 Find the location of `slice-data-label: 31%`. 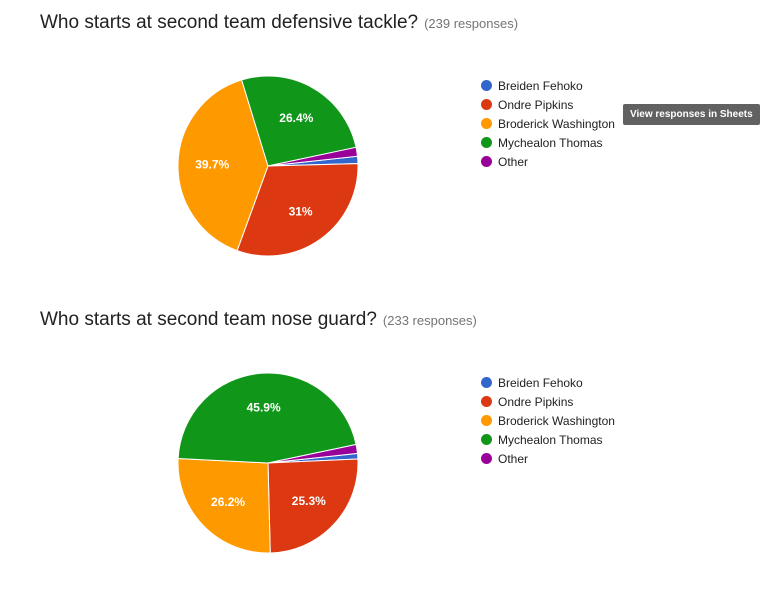

slice-data-label: 31% is located at coordinates (301, 211).